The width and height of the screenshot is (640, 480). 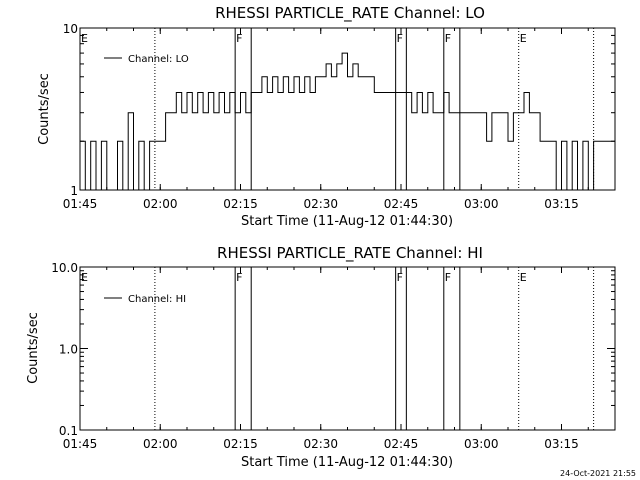 What do you see at coordinates (350, 253) in the screenshot?
I see `chart-title: RHESSI PARTICLE_RATE Channel: HI` at bounding box center [350, 253].